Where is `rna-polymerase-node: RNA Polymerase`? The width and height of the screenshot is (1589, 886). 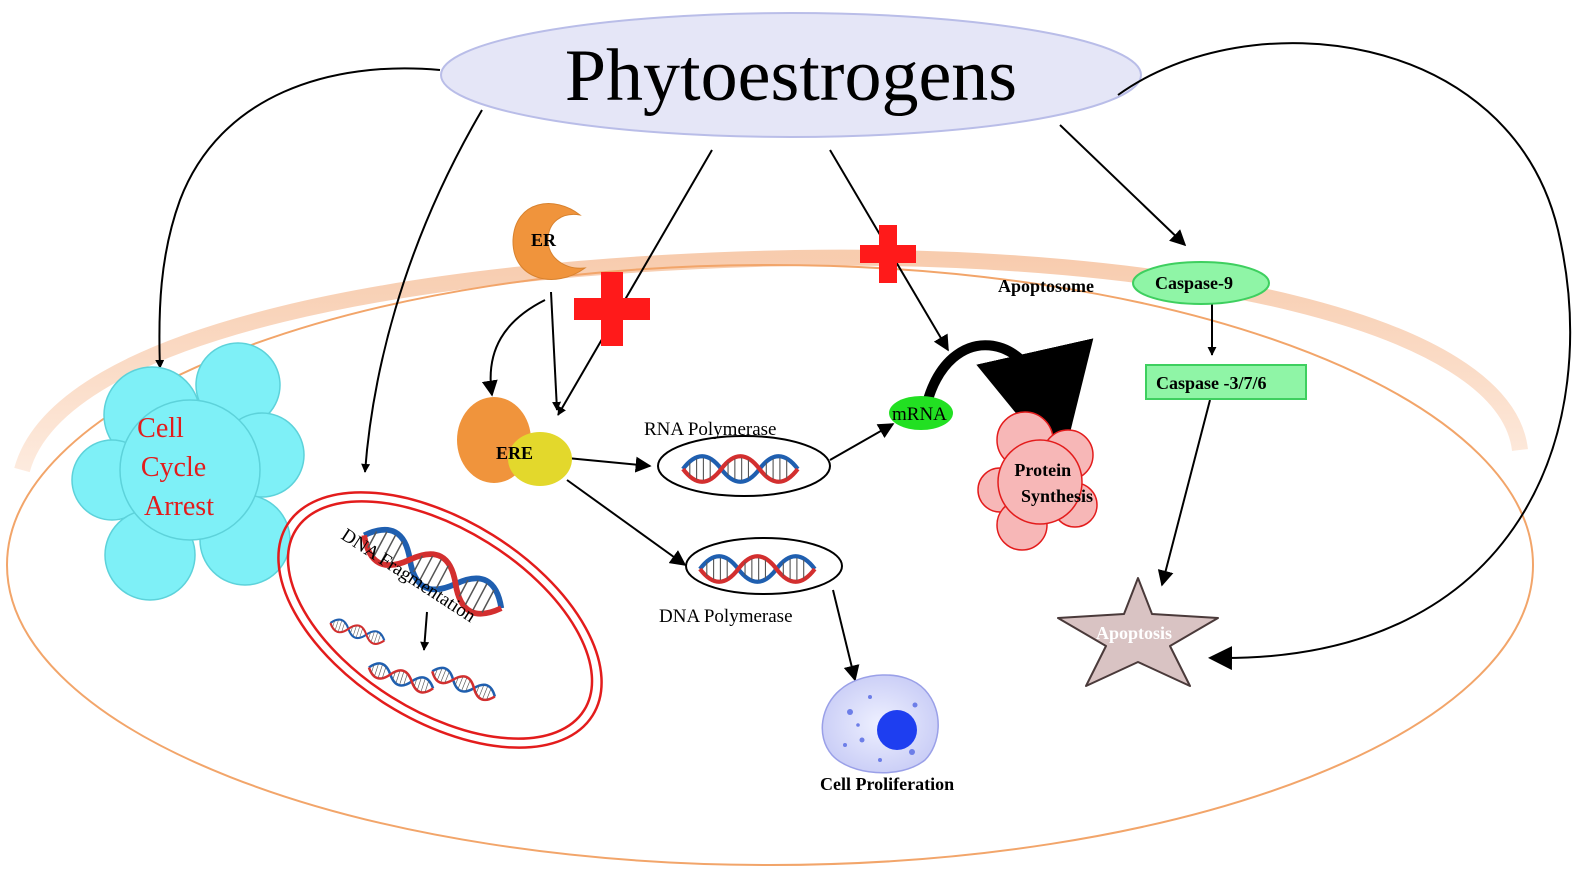
rna-polymerase-node: RNA Polymerase is located at coordinates (737, 458).